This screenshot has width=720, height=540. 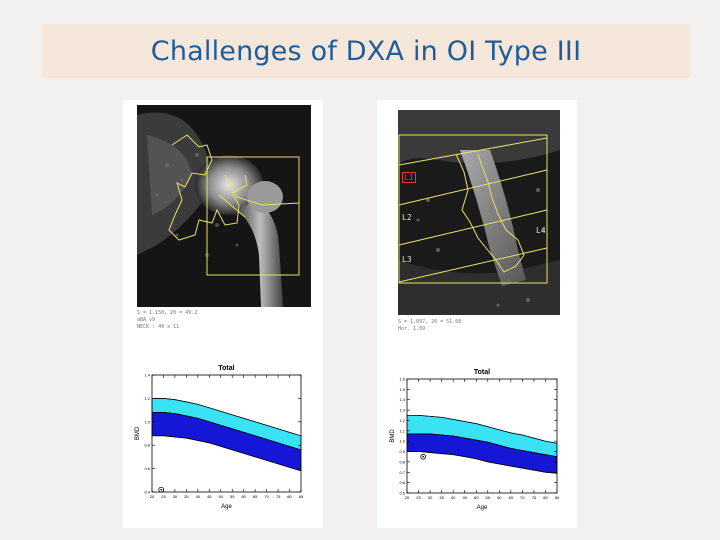 What do you see at coordinates (407, 217) in the screenshot?
I see `vertebra-label-l2: L2` at bounding box center [407, 217].